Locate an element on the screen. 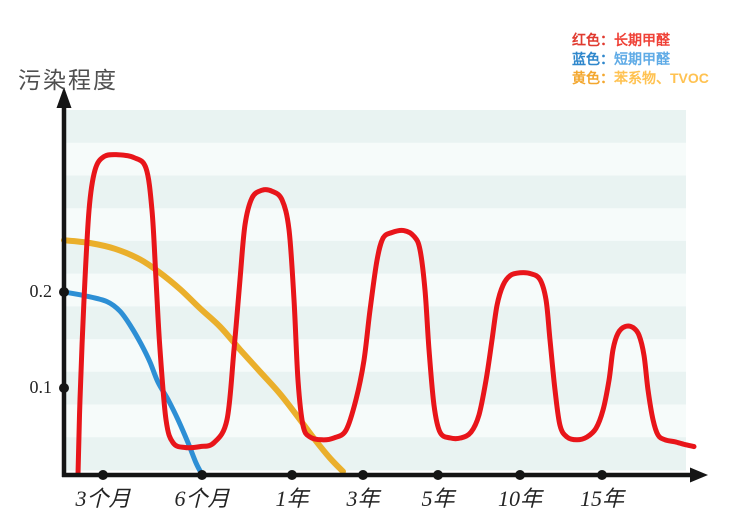  x-tick-label-3years: 3年 is located at coordinates (363, 498).